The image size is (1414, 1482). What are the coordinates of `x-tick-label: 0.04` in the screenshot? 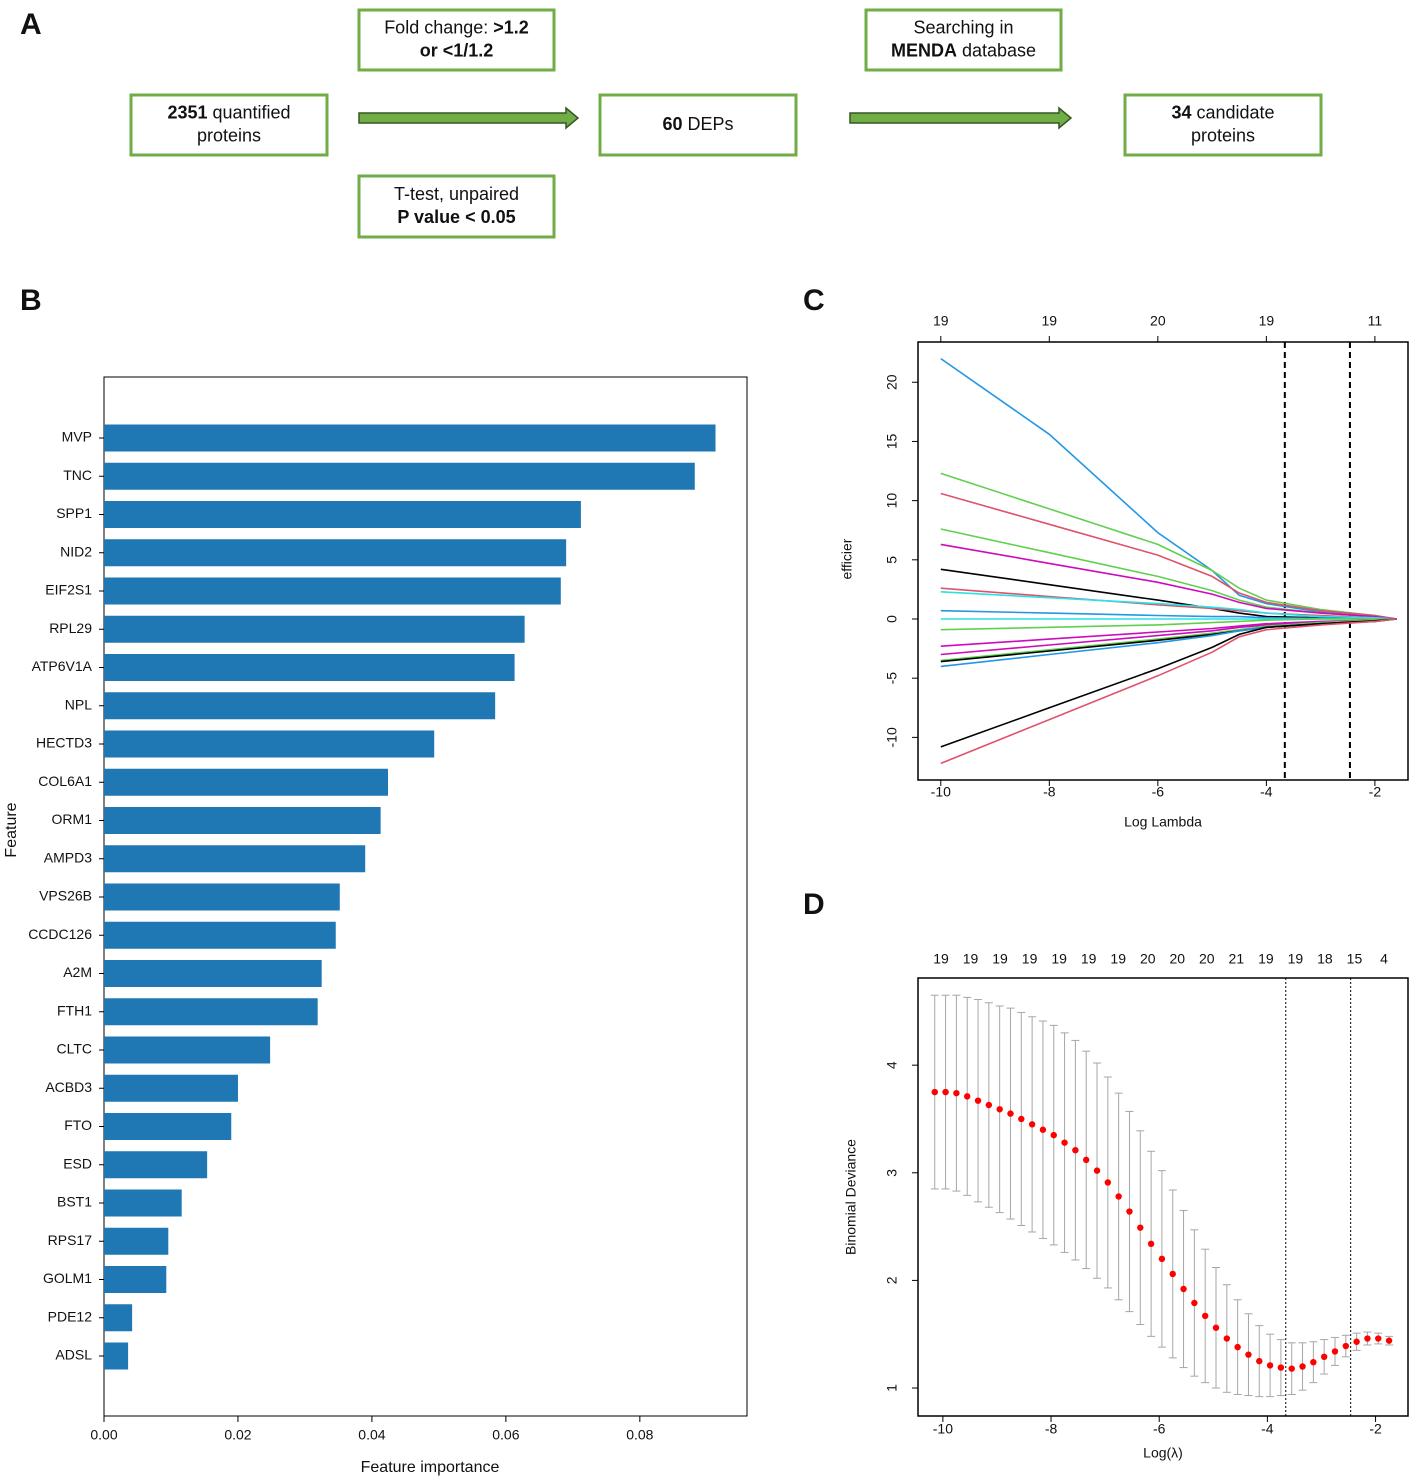 It's located at (371, 1435).